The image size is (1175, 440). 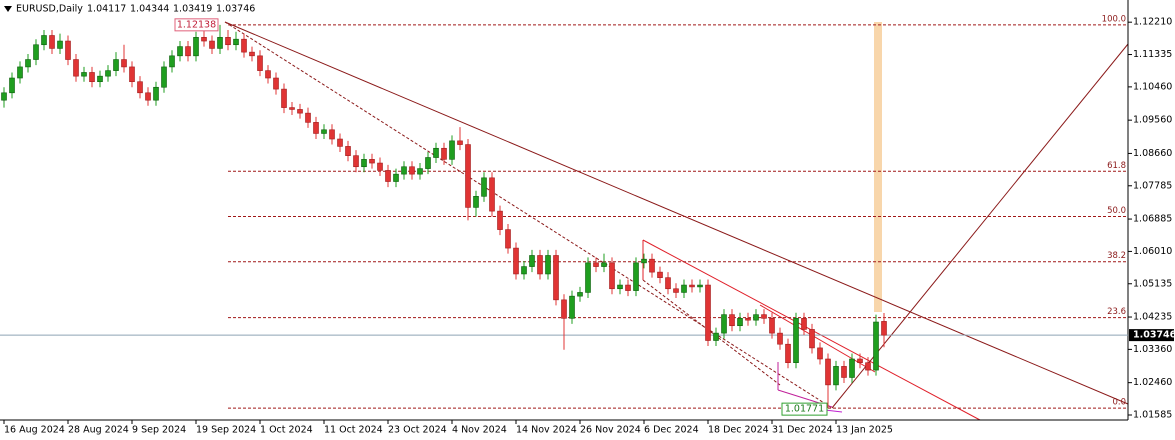 What do you see at coordinates (8, 9) in the screenshot?
I see `menu-arrow` at bounding box center [8, 9].